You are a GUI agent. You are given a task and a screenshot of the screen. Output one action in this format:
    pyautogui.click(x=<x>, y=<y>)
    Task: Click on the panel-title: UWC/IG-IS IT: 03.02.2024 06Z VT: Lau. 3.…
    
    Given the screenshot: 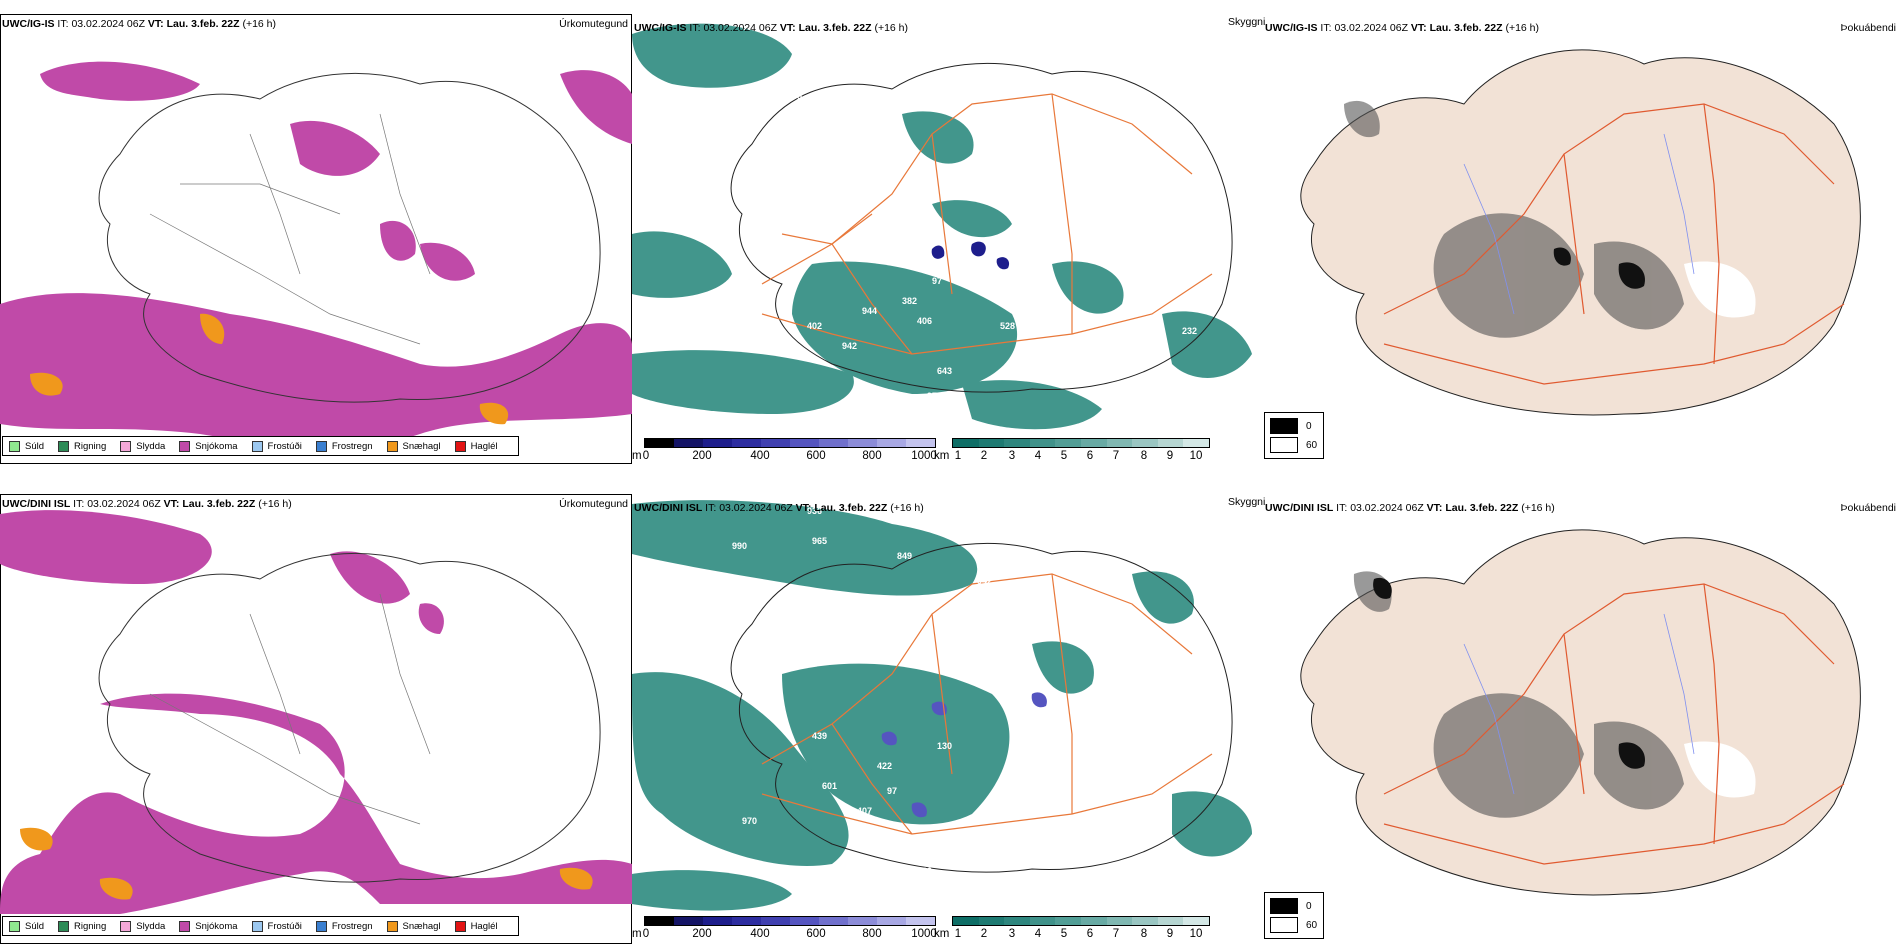 What is the action you would take?
    pyautogui.click(x=771, y=28)
    